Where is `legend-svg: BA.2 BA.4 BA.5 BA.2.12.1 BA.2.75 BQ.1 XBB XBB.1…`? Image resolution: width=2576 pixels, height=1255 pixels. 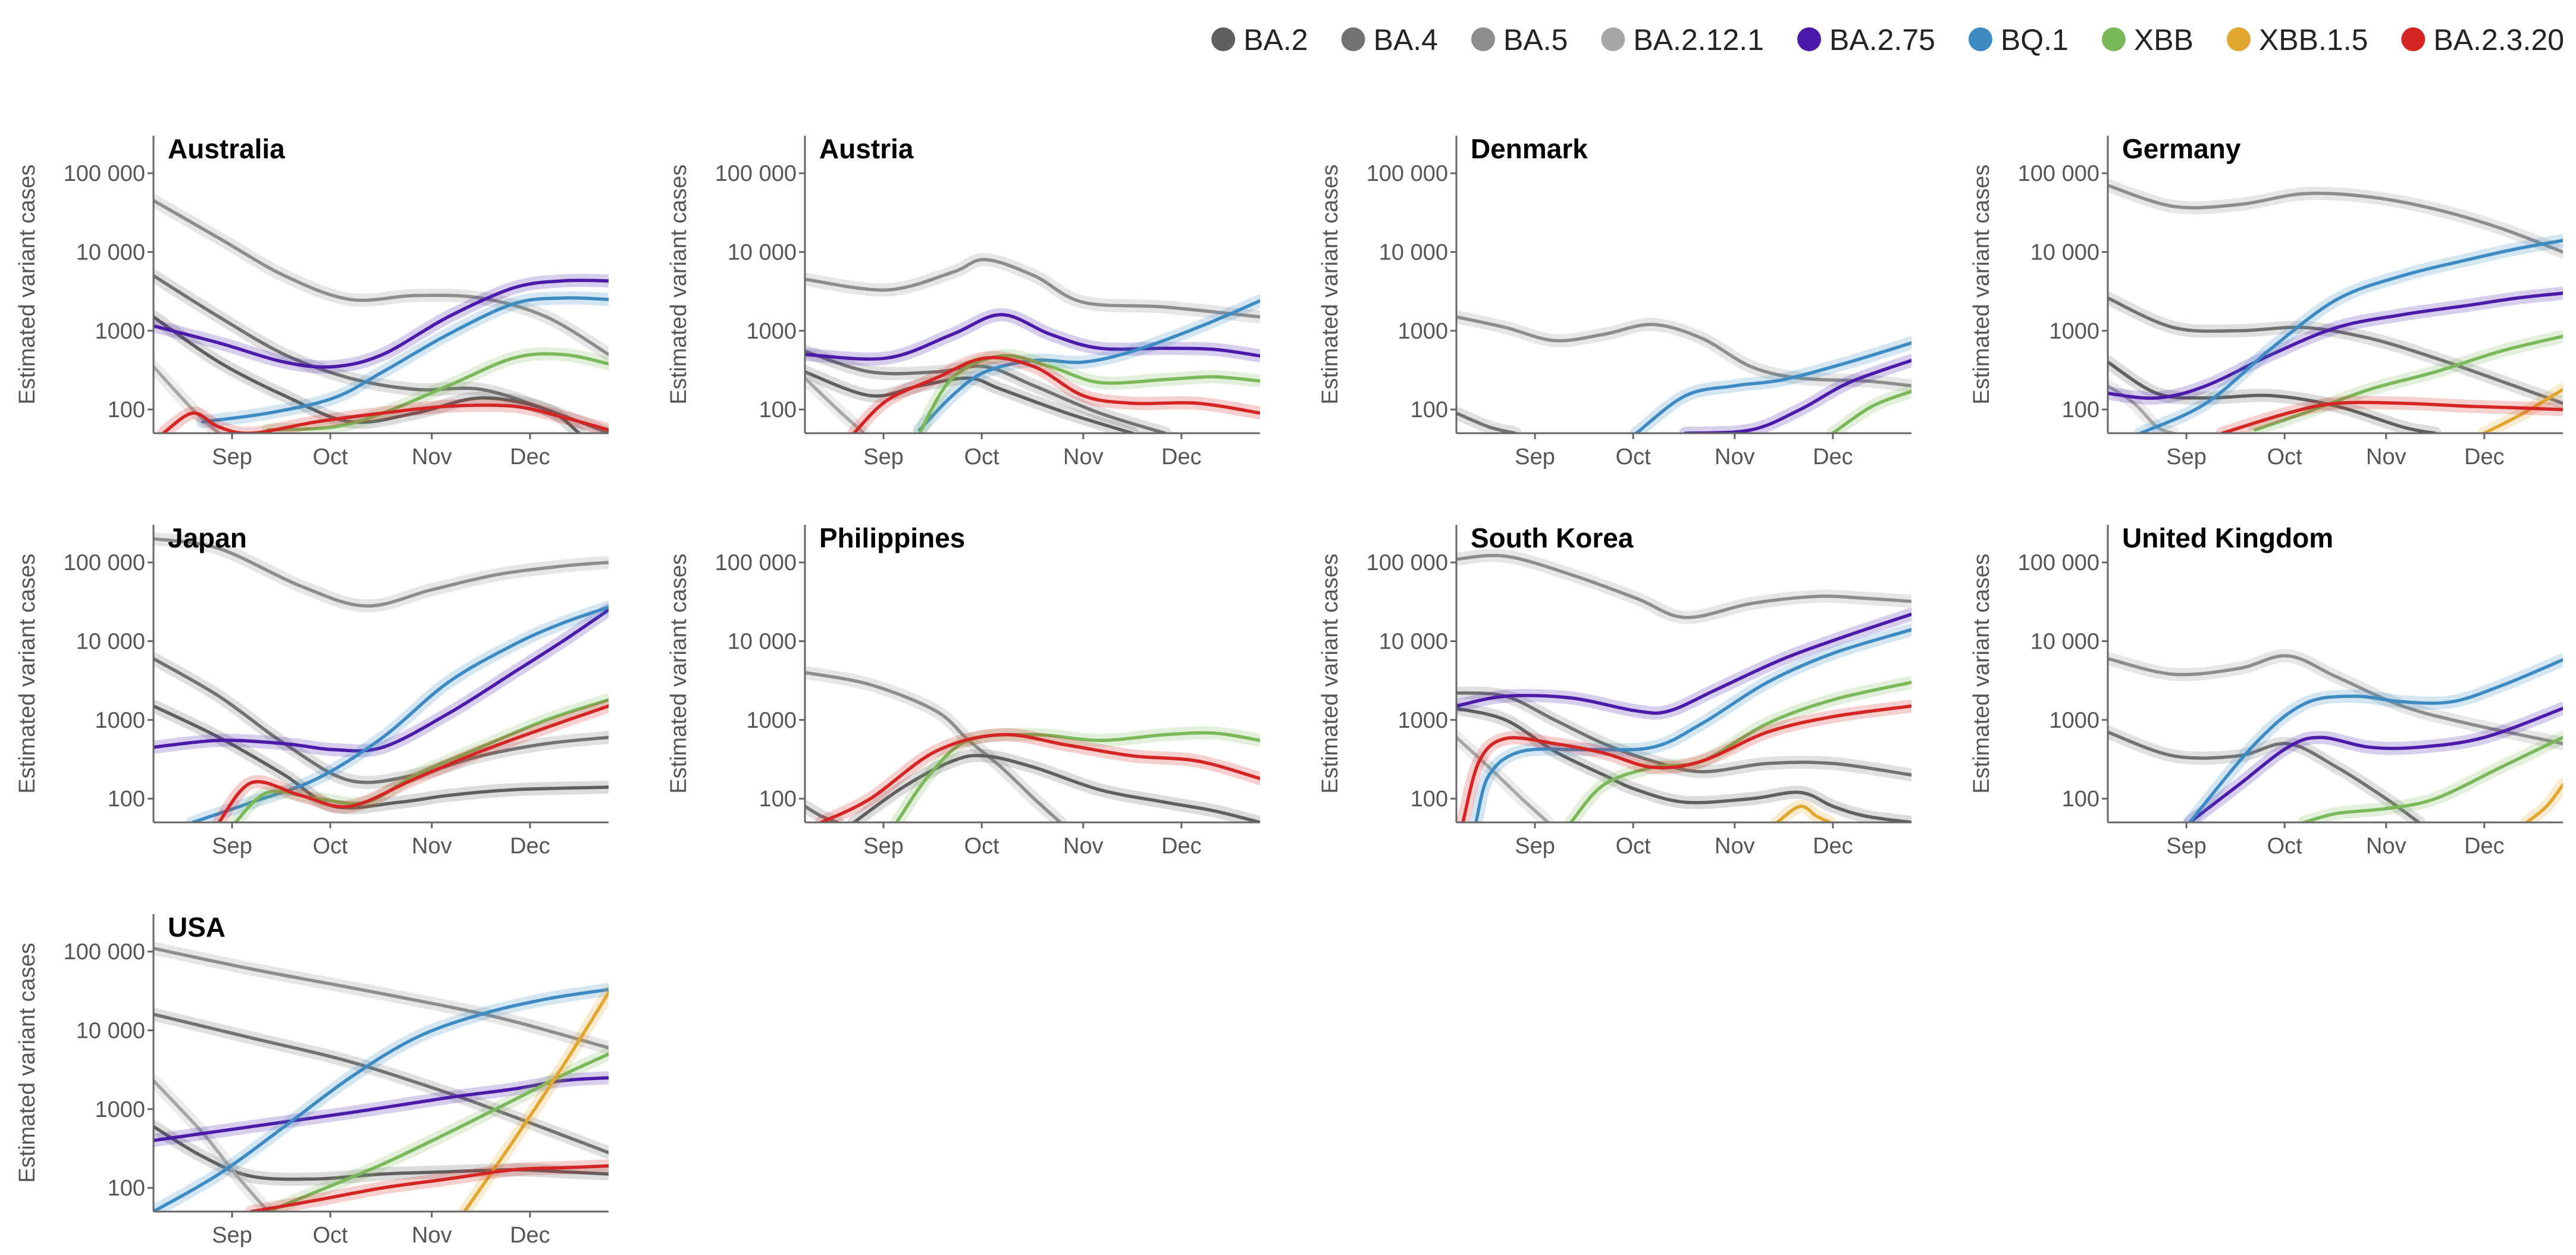
legend-svg: BA.2 BA.4 BA.5 BA.2.12.1 BA.2.75 BQ.1 XBB XBB.1… is located at coordinates (1887, 40).